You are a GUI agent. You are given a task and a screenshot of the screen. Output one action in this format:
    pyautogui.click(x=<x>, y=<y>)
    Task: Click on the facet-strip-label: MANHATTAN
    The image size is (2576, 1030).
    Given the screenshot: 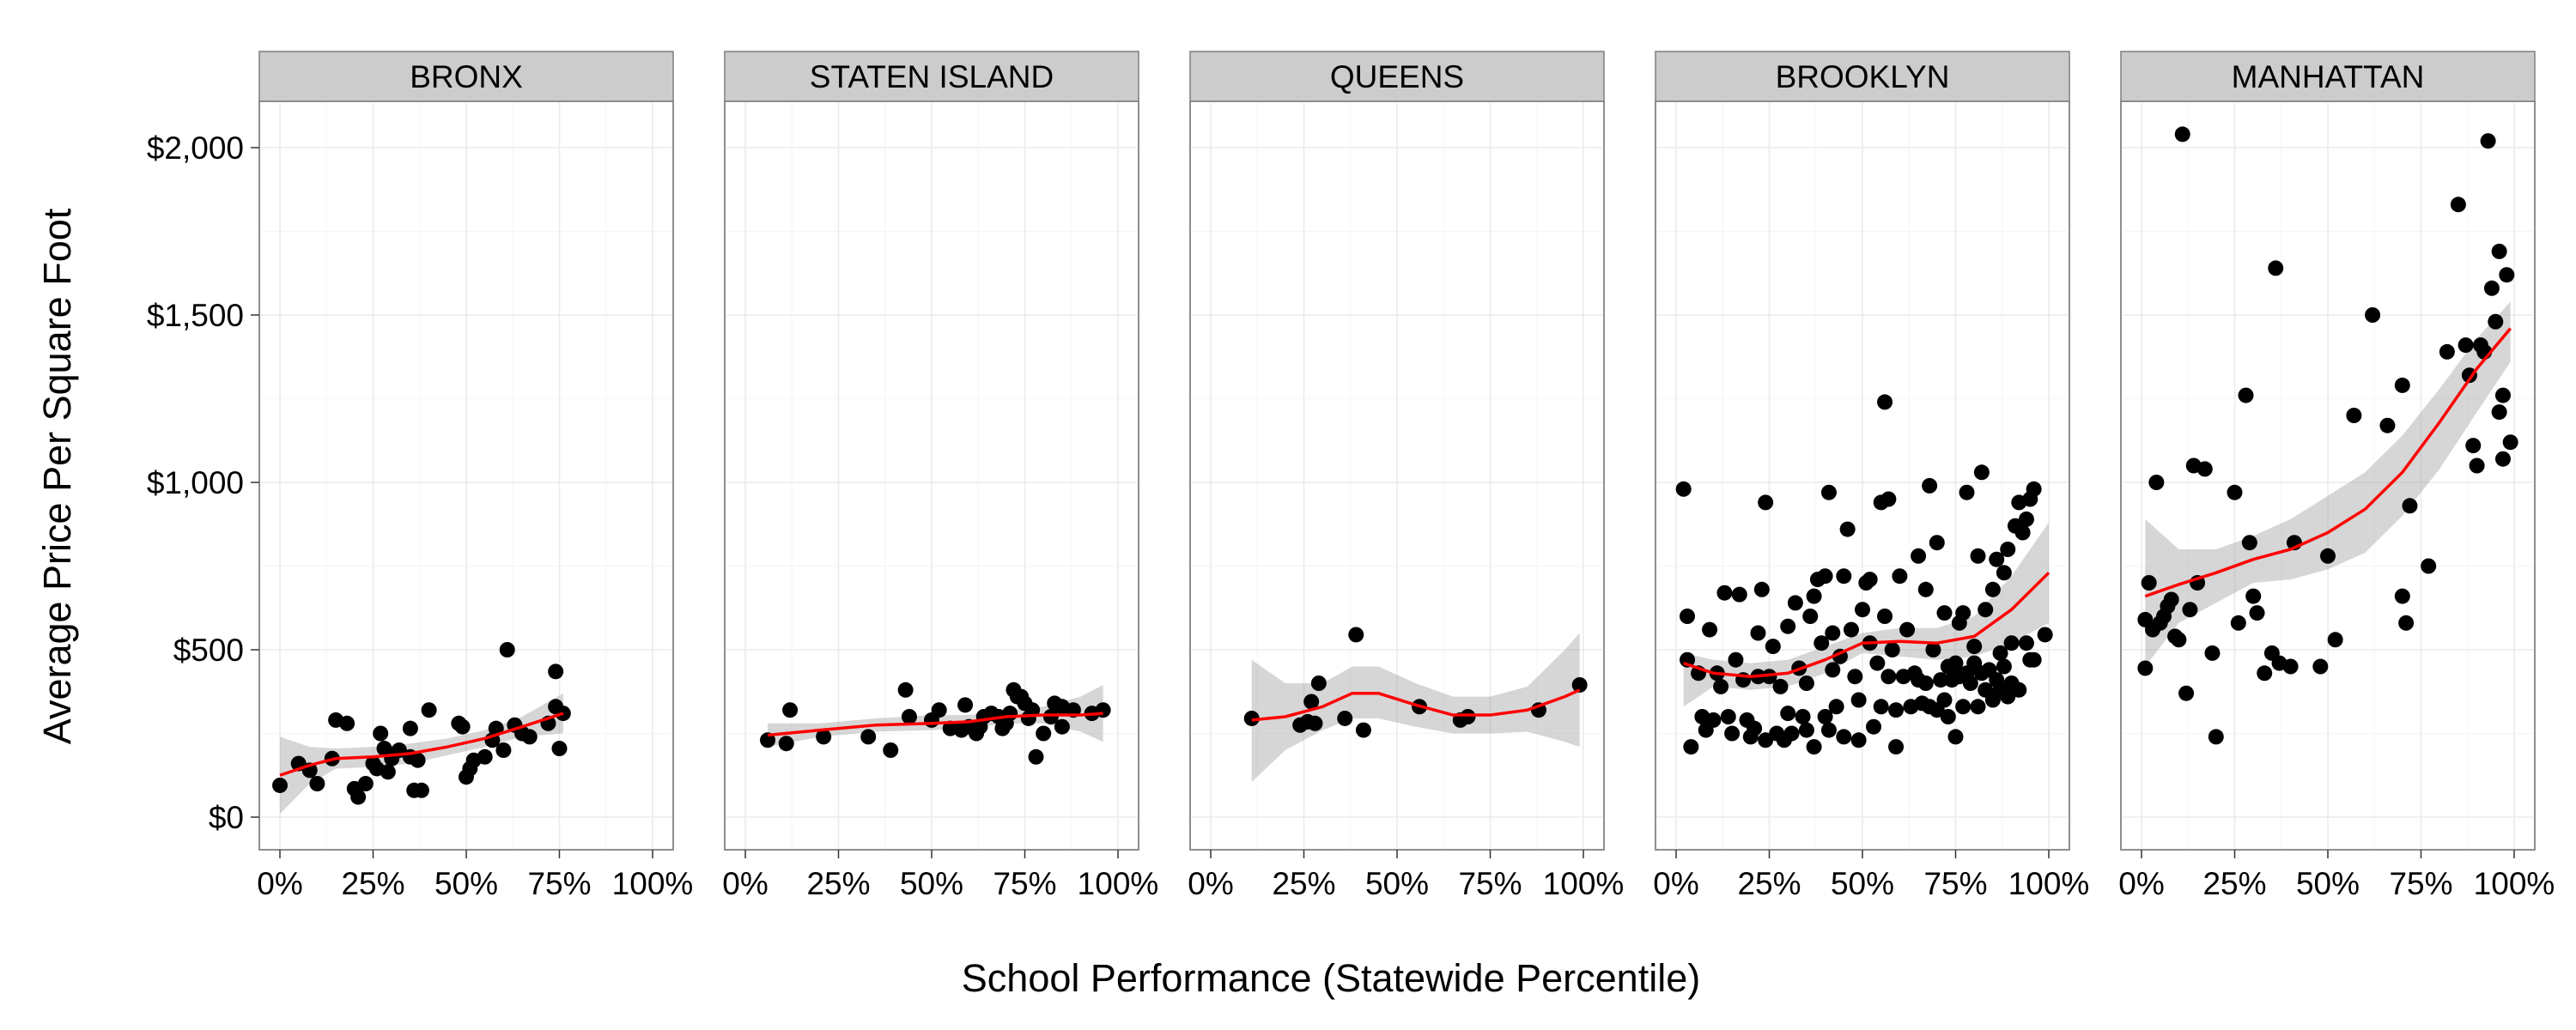 What is the action you would take?
    pyautogui.click(x=2328, y=76)
    